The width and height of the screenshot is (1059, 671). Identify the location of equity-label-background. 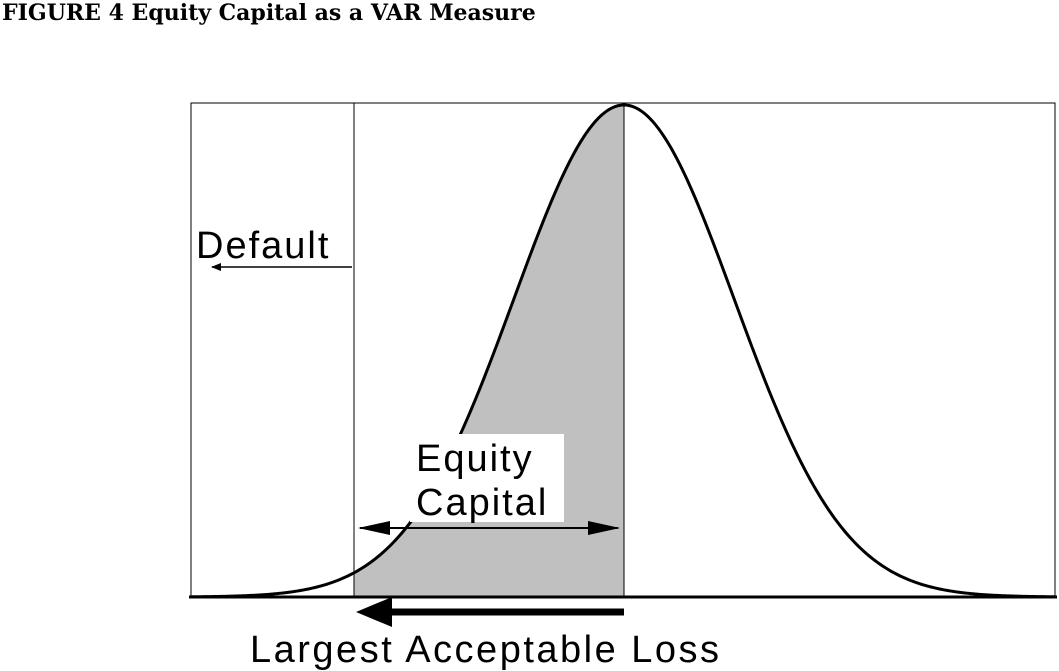
(487, 478).